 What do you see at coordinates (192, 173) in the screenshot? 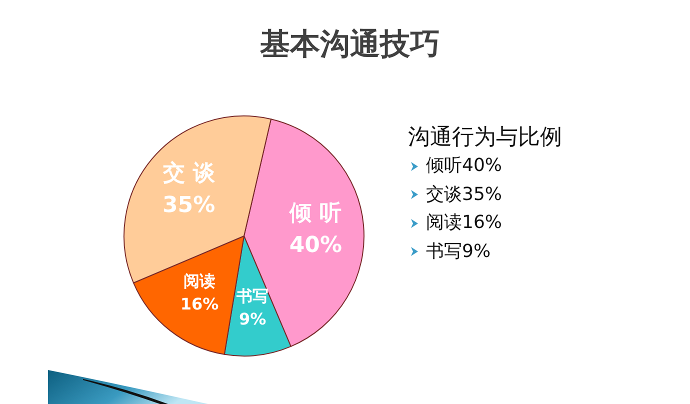
I see `slice-label: 交谈` at bounding box center [192, 173].